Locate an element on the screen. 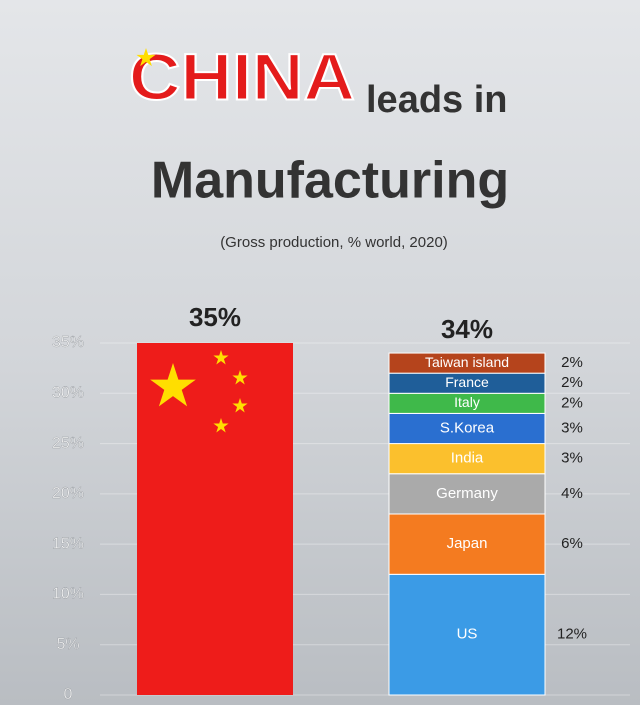 This screenshot has height=705, width=640. total-label: 34% is located at coordinates (467, 329).